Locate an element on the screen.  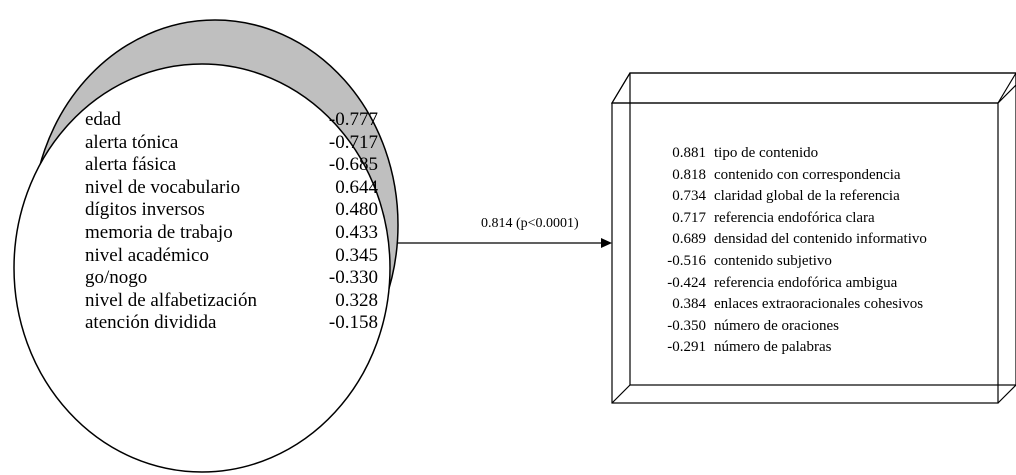
left-variable-value: -0.330 is located at coordinates (353, 278).